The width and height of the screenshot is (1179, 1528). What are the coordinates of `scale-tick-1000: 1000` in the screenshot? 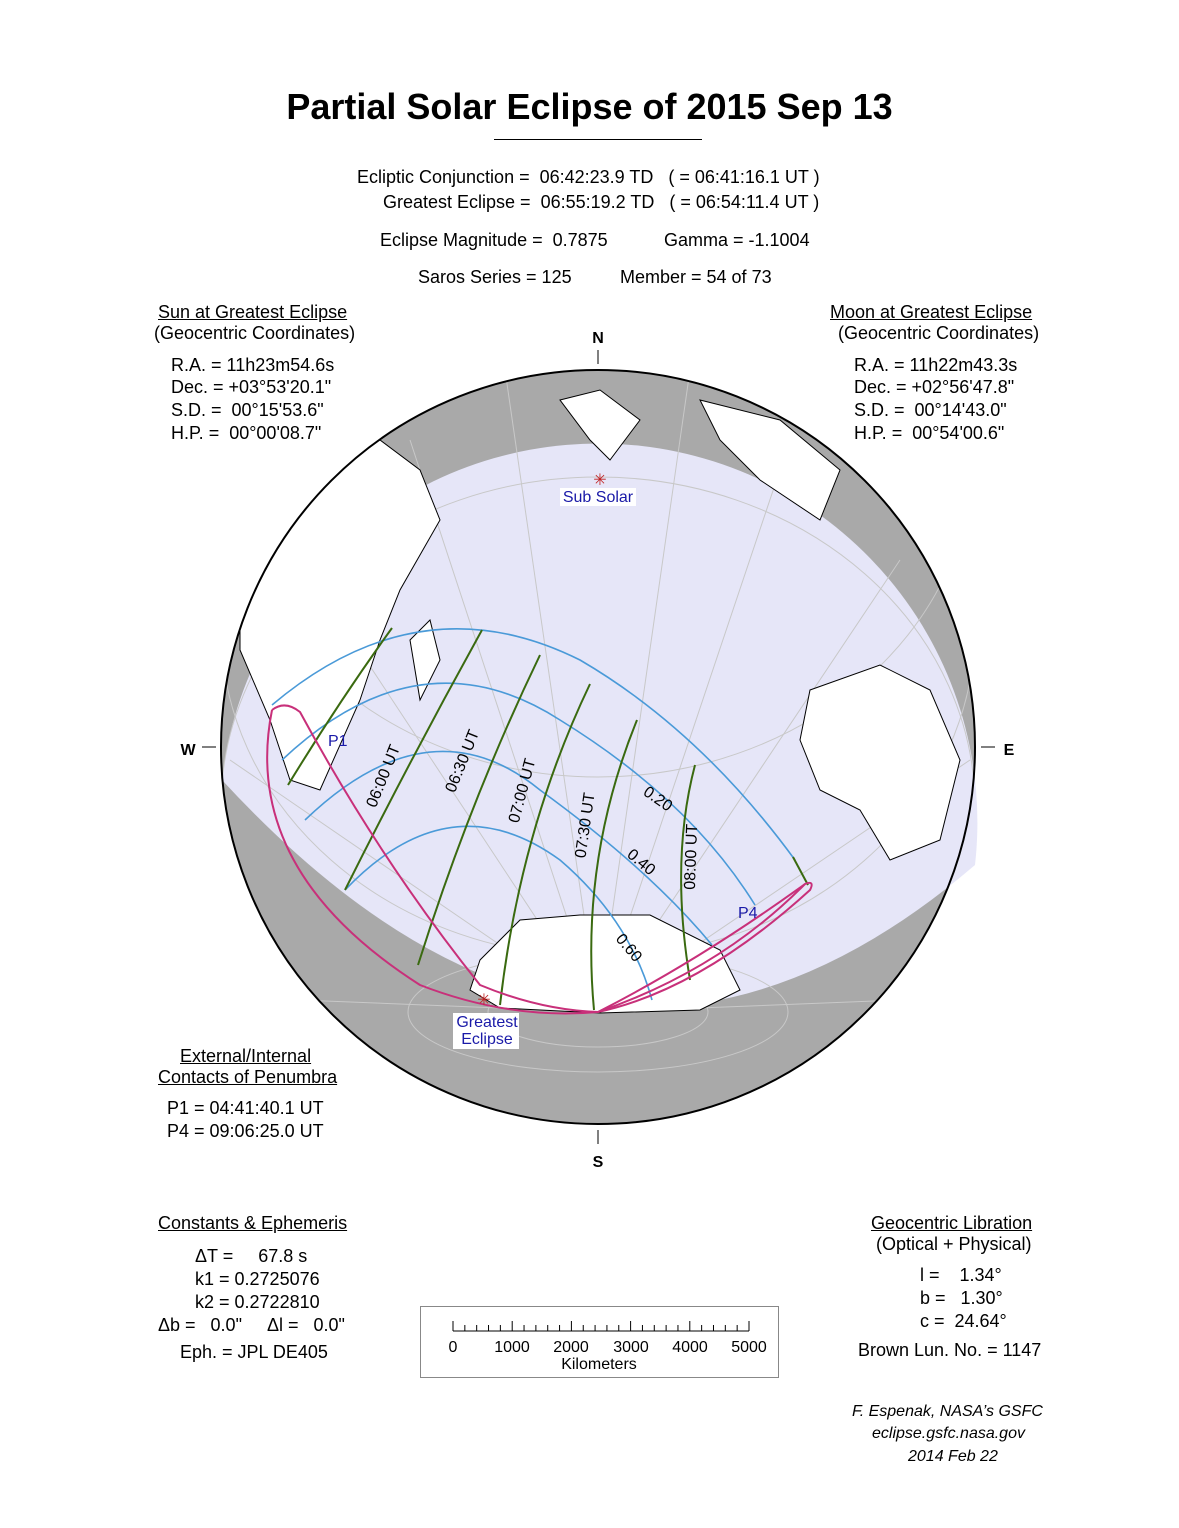 It's located at (512, 1347).